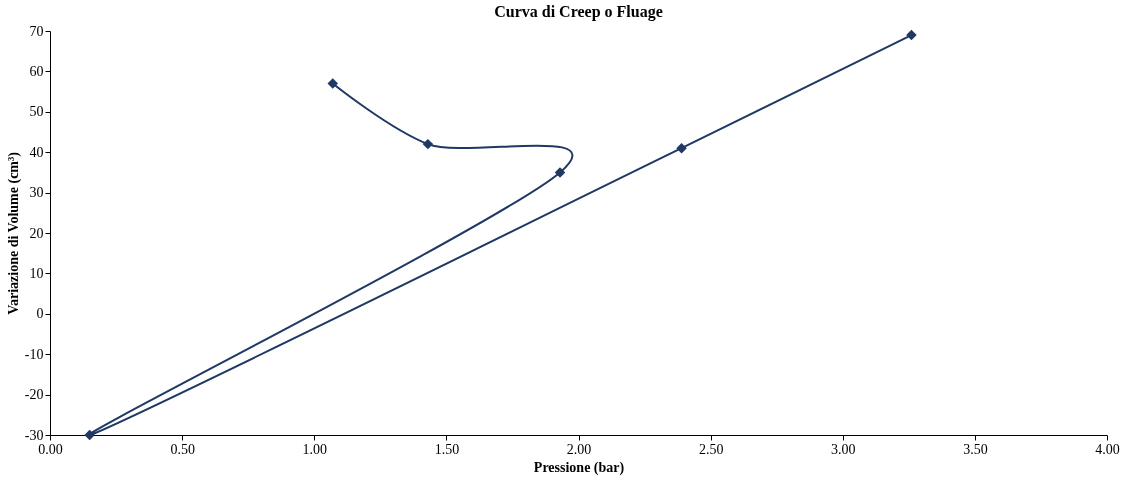 Image resolution: width=1140 pixels, height=480 pixels. What do you see at coordinates (36, 31) in the screenshot?
I see `y-tick-label: 70` at bounding box center [36, 31].